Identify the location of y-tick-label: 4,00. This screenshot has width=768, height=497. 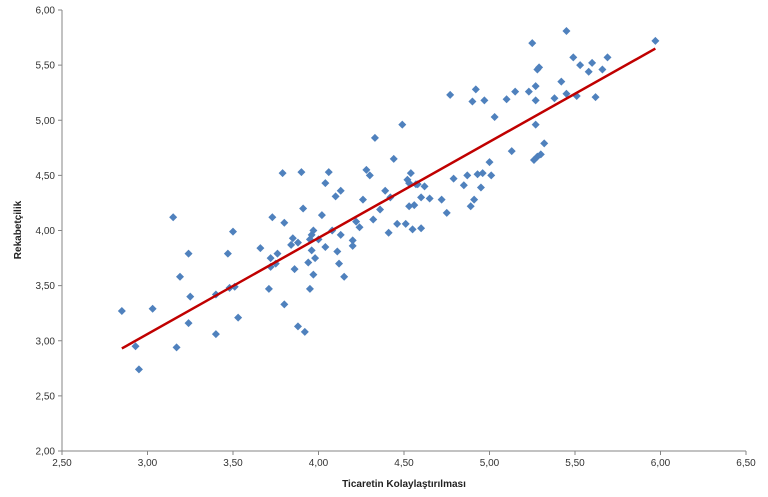
(46, 231).